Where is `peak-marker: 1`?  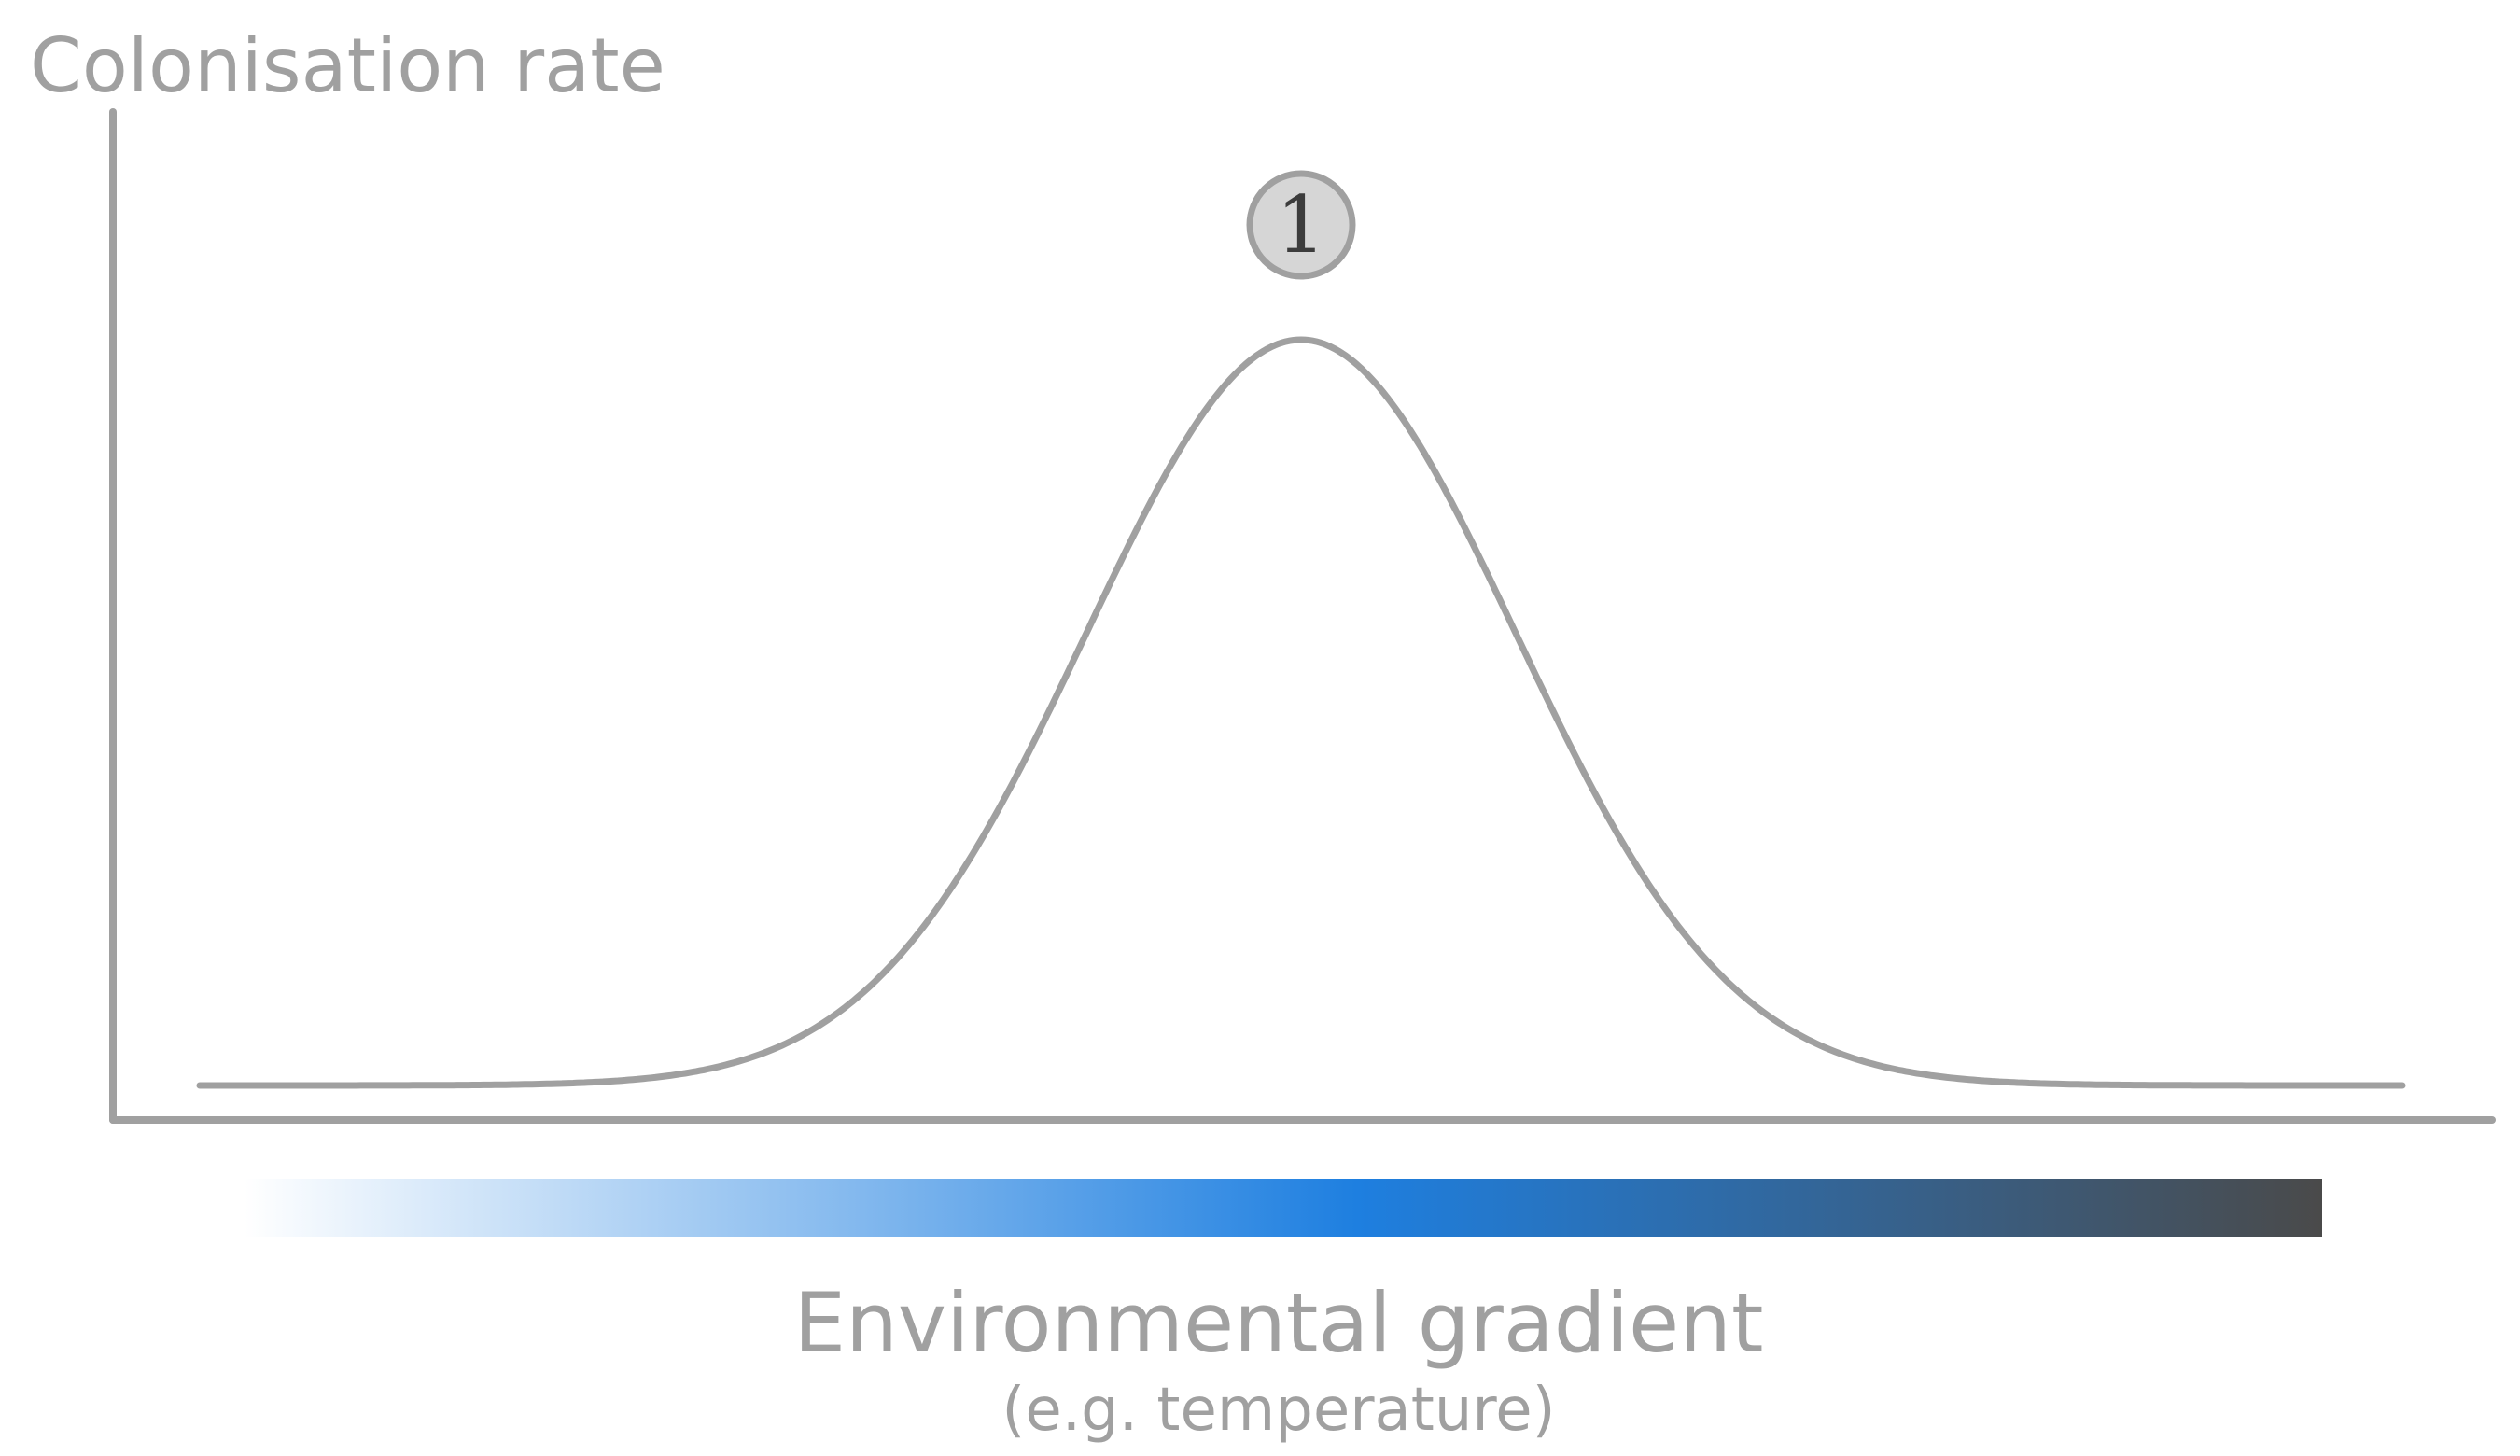
peak-marker: 1 is located at coordinates (1301, 225).